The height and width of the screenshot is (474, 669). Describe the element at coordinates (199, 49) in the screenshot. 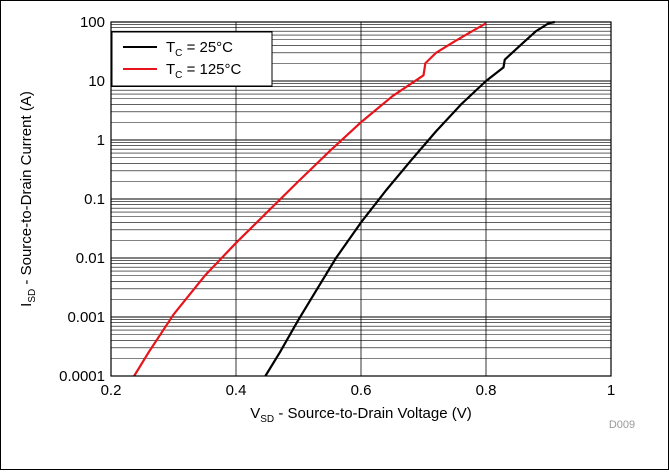

I see `legend-label-25c: TC = 25°C` at that location.